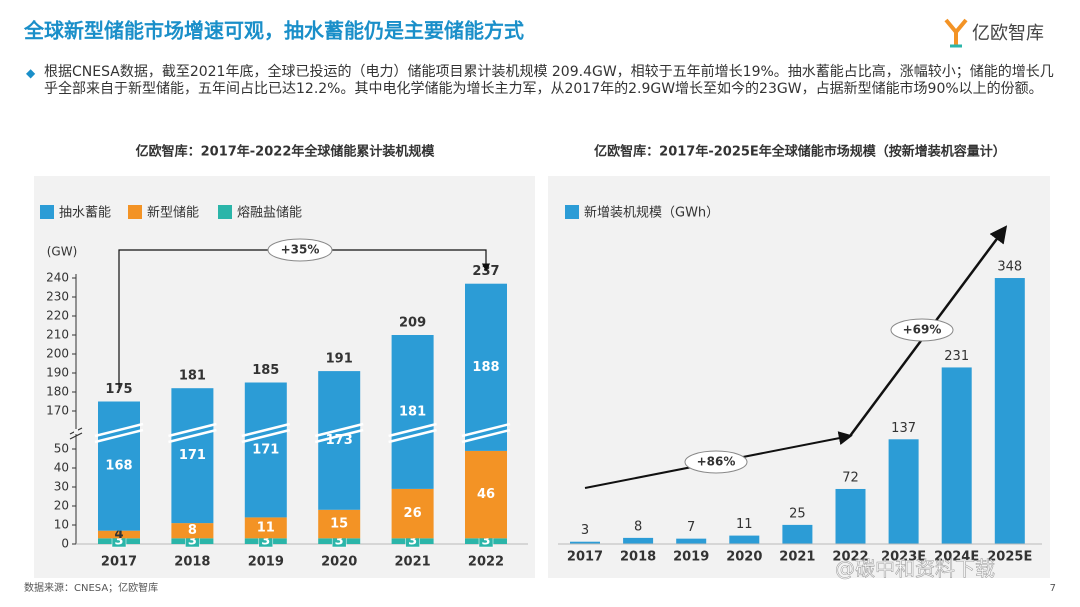 The image size is (1080, 607). Describe the element at coordinates (903, 557) in the screenshot. I see `x-tick-label: 2023E` at that location.